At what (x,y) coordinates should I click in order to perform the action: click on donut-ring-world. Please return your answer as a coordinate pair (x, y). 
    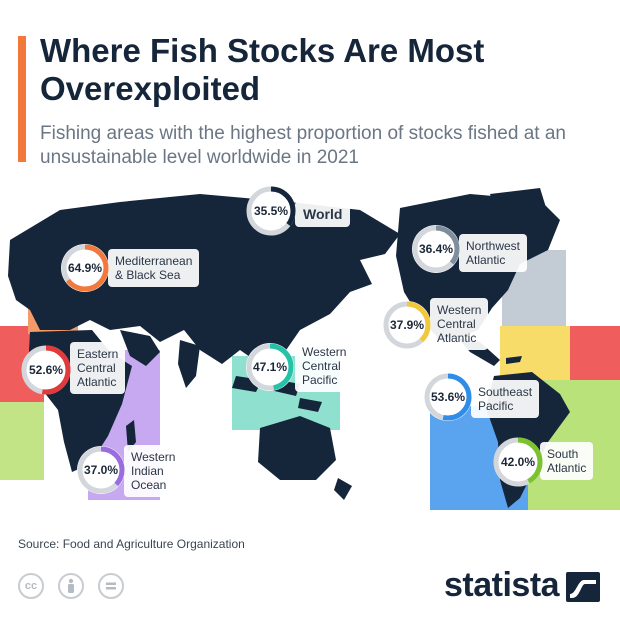
    Looking at the image, I should click on (271, 211).